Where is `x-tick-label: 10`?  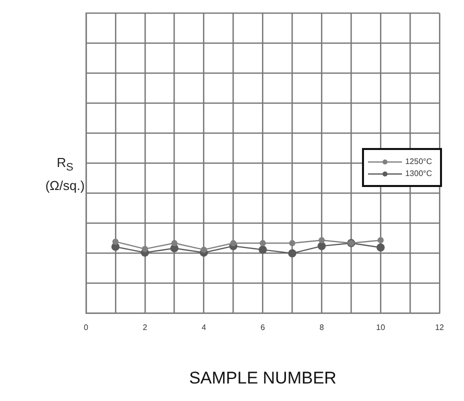
x-tick-label: 10 is located at coordinates (381, 327).